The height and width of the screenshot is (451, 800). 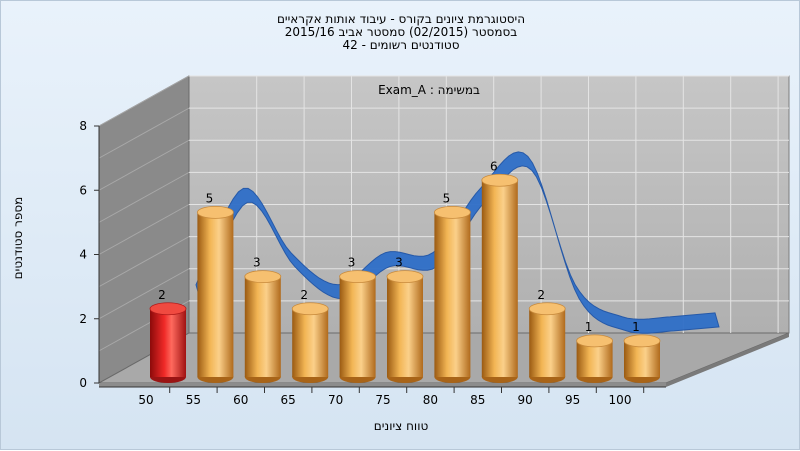 What do you see at coordinates (83, 319) in the screenshot?
I see `y-tick-label: 2` at bounding box center [83, 319].